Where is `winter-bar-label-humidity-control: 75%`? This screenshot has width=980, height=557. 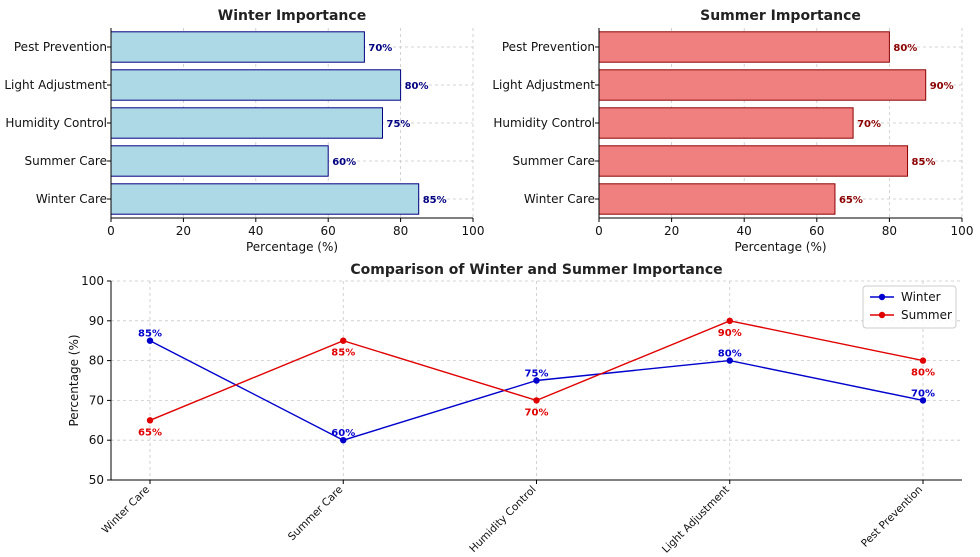 winter-bar-label-humidity-control: 75% is located at coordinates (399, 124).